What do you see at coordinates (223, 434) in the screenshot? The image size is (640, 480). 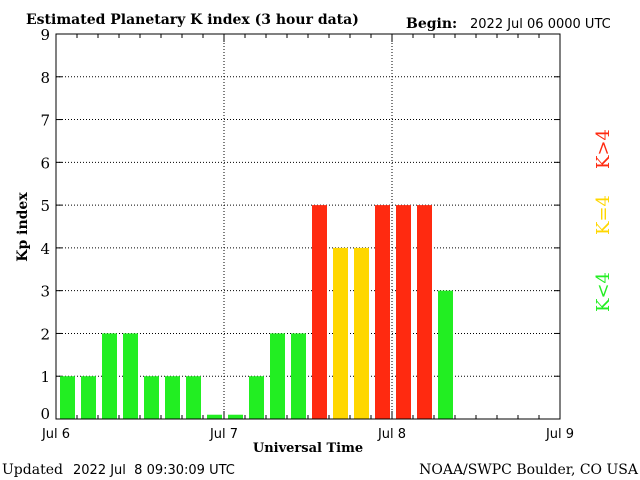 I see `x-tick-label: Jul 7` at bounding box center [223, 434].